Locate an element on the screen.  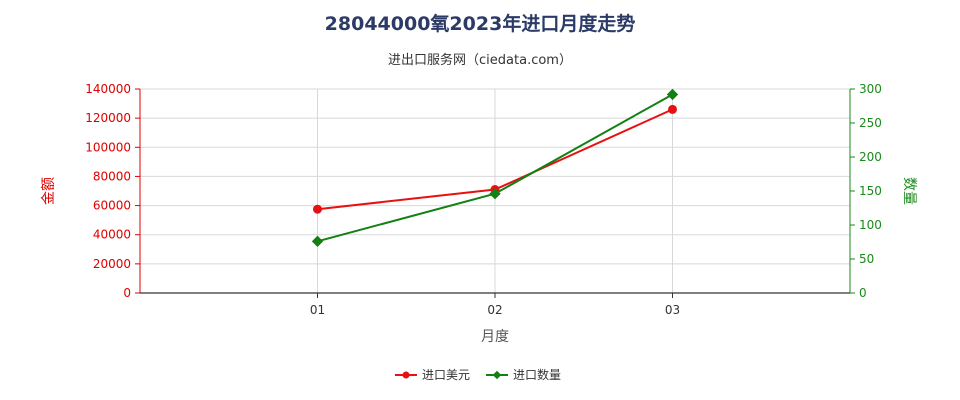
legend-label-2: 进口数量 is located at coordinates (537, 374).